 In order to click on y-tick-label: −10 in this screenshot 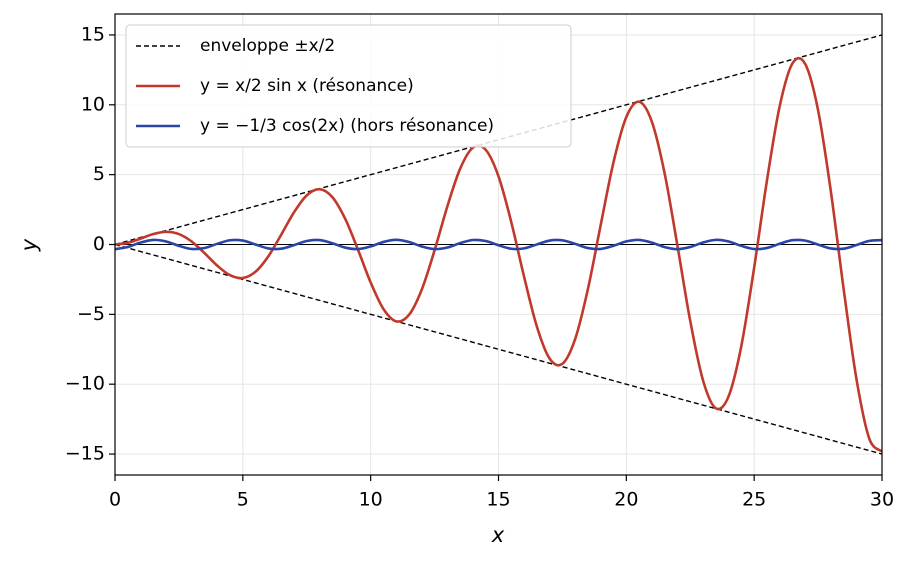, I will do `click(85, 384)`.